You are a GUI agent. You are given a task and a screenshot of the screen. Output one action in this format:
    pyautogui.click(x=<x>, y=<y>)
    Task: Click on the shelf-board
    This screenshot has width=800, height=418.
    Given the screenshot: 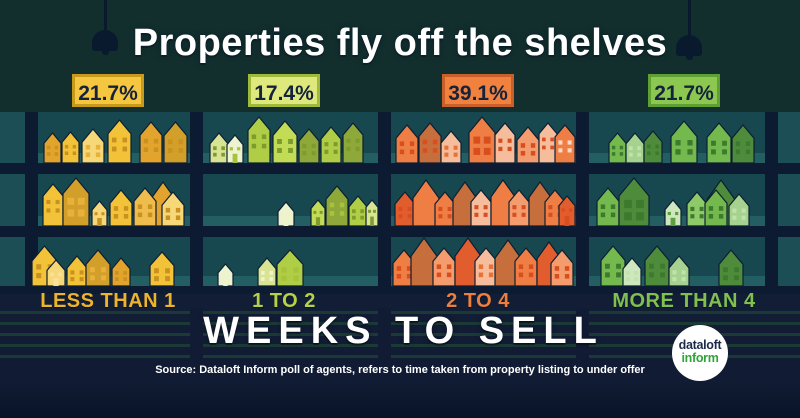 What is the action you would take?
    pyautogui.click(x=400, y=231)
    